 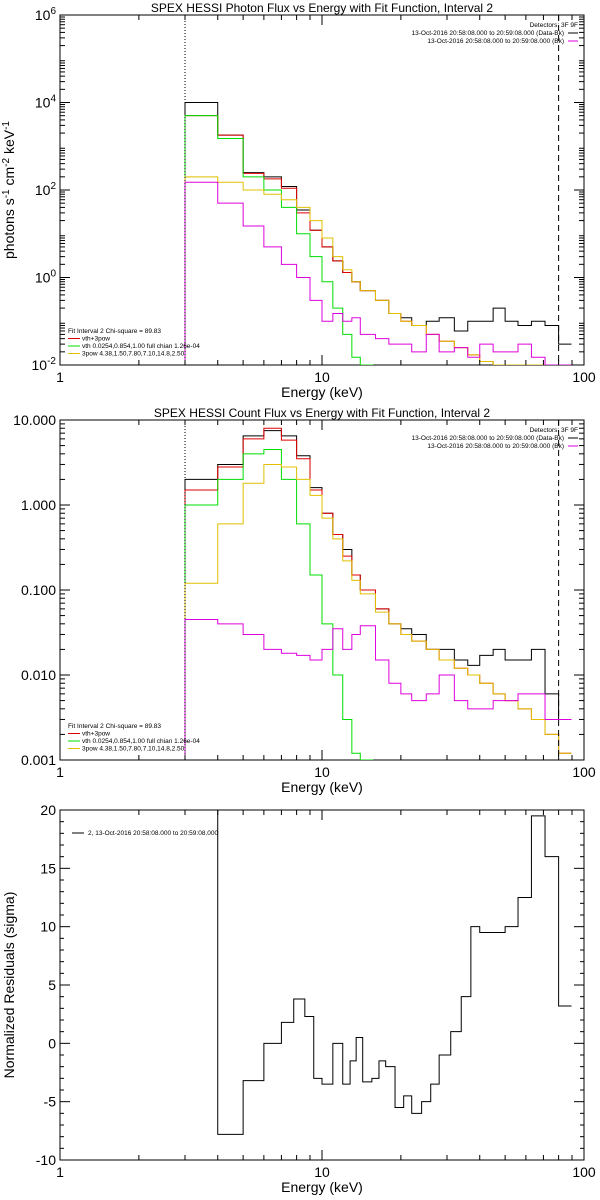 What do you see at coordinates (48, 927) in the screenshot?
I see `y-tick-label: 10` at bounding box center [48, 927].